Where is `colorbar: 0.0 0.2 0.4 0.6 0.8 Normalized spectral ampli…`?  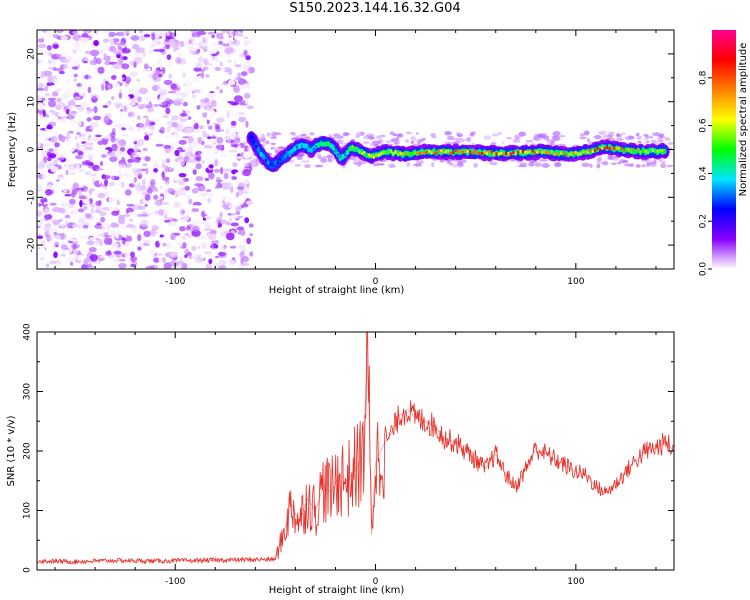
colorbar: 0.0 0.2 0.4 0.6 0.8 Normalized spectral ampli… is located at coordinates (724, 153).